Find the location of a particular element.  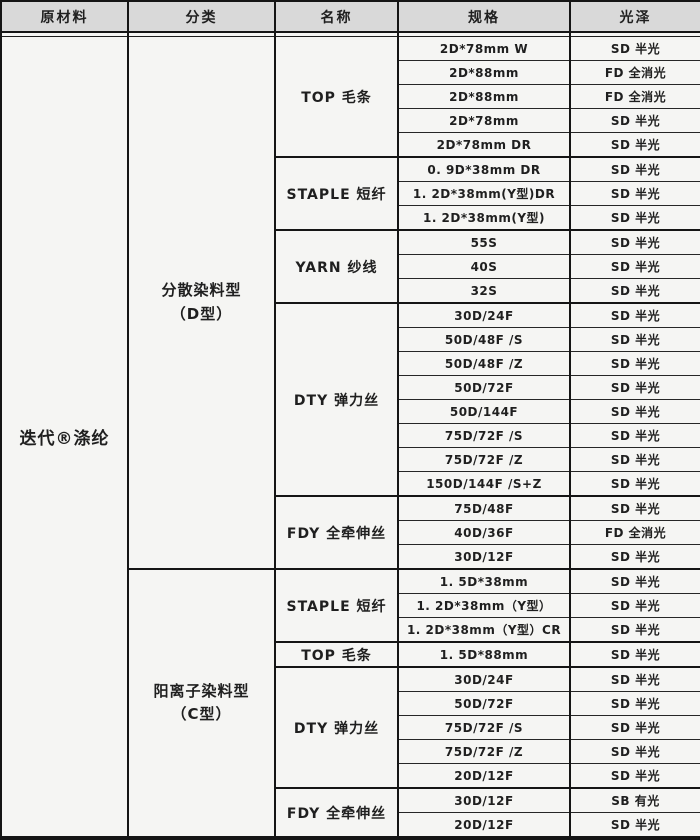

group-name-cell: DTY 弹力丝 is located at coordinates (336, 399).